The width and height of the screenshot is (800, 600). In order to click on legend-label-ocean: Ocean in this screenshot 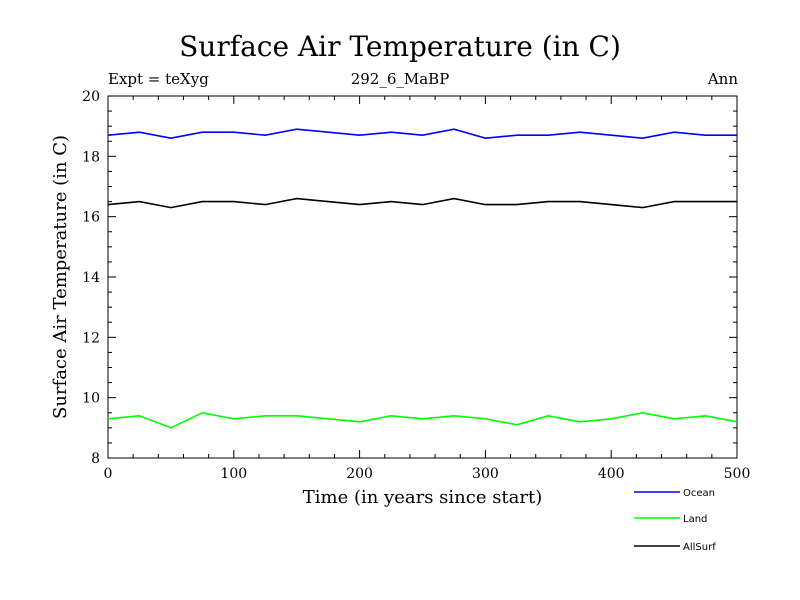, I will do `click(699, 493)`.